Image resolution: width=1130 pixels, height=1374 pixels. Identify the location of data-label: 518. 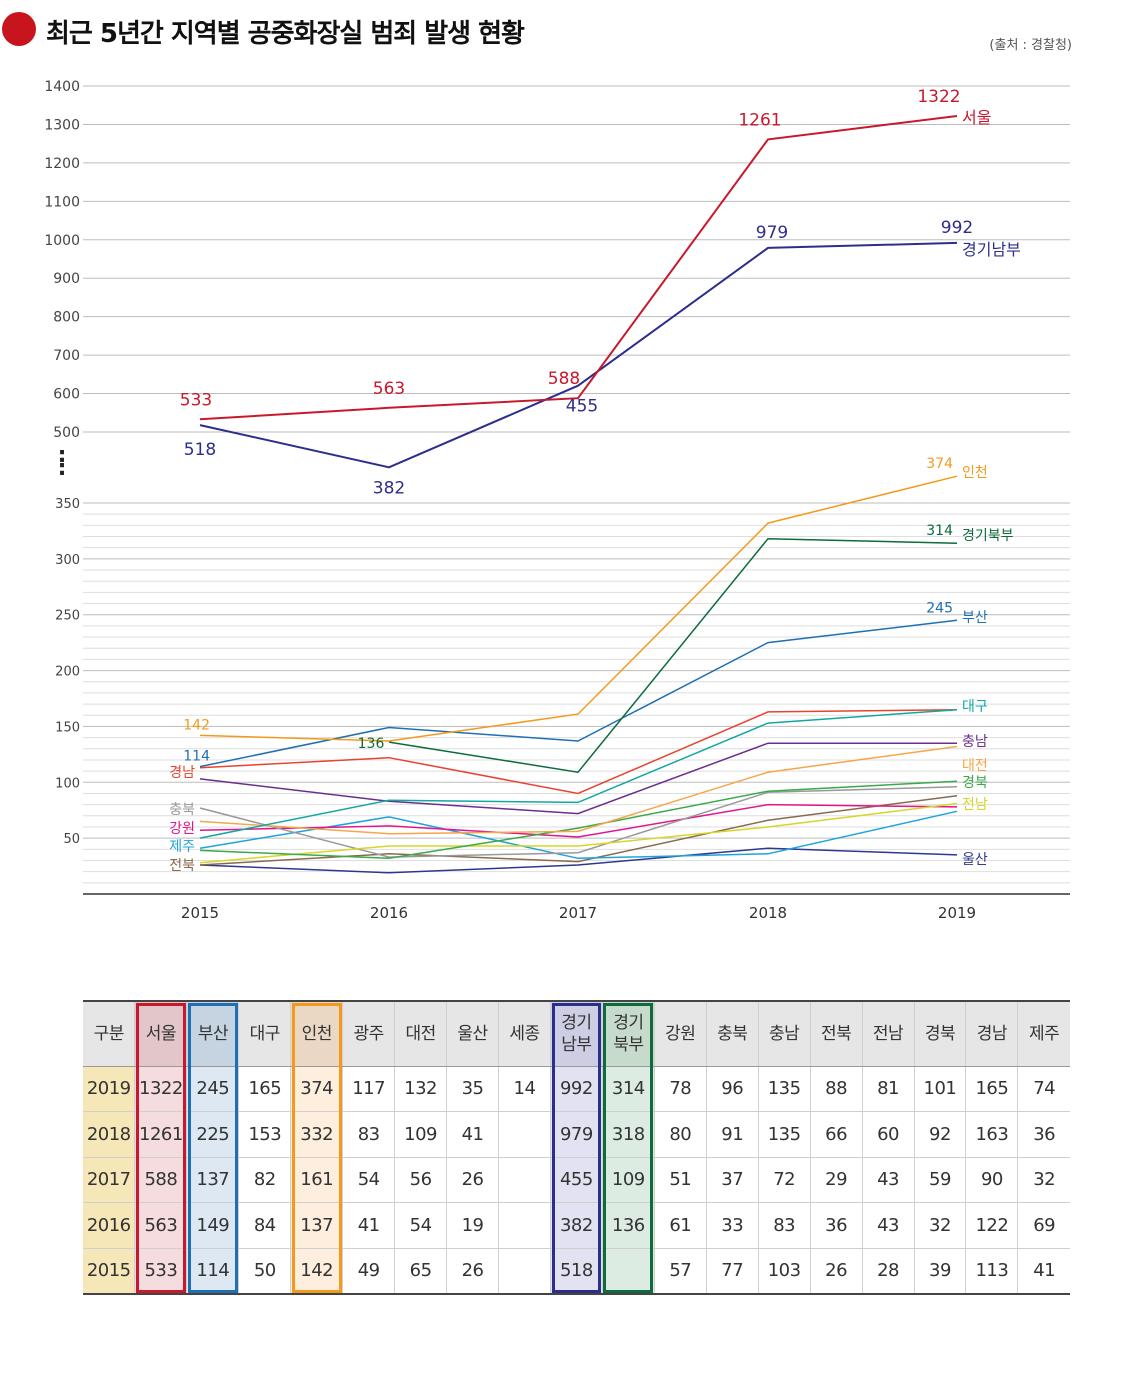
(200, 450).